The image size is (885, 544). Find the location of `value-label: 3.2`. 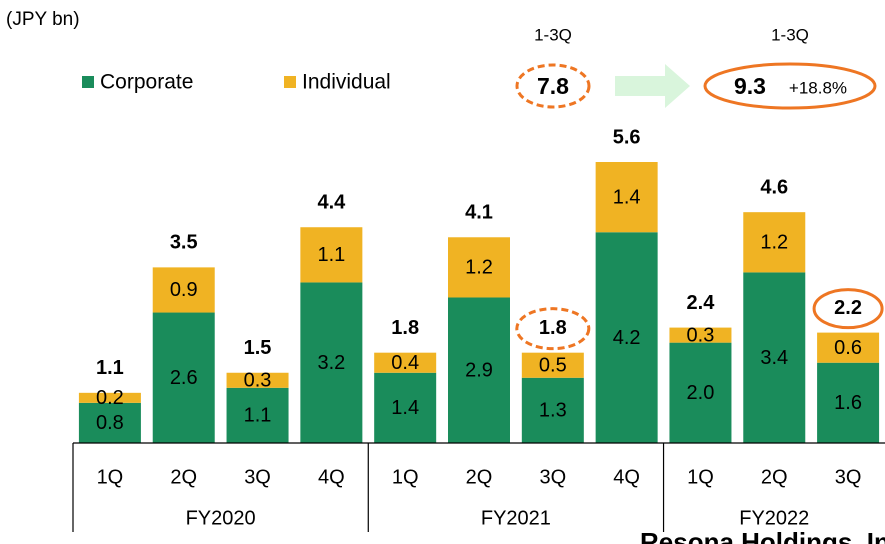

value-label: 3.2 is located at coordinates (331, 363).